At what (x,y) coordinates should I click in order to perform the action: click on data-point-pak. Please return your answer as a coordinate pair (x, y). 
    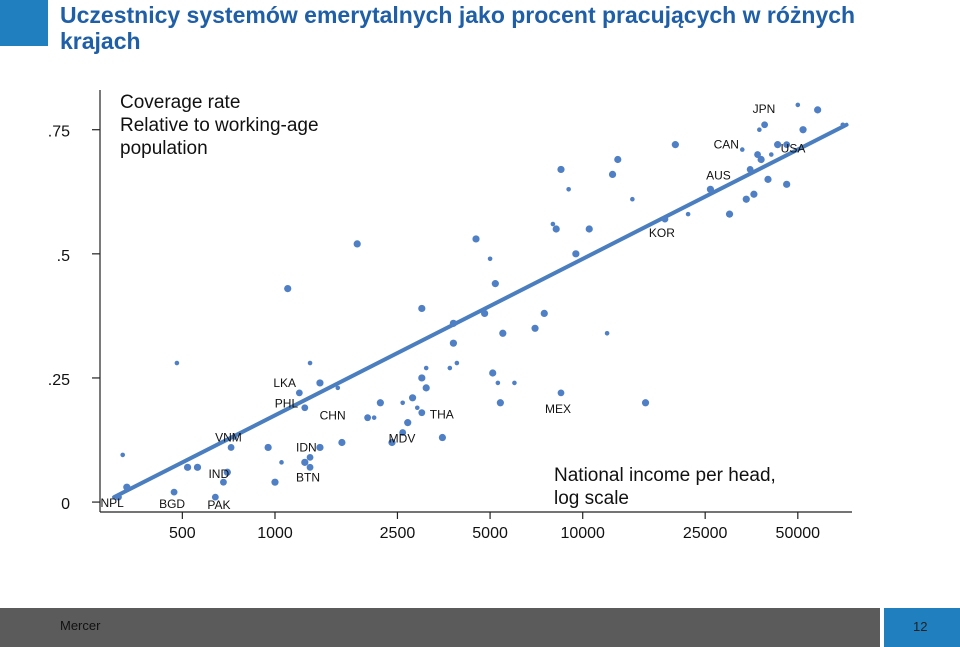
    Looking at the image, I should click on (215, 497).